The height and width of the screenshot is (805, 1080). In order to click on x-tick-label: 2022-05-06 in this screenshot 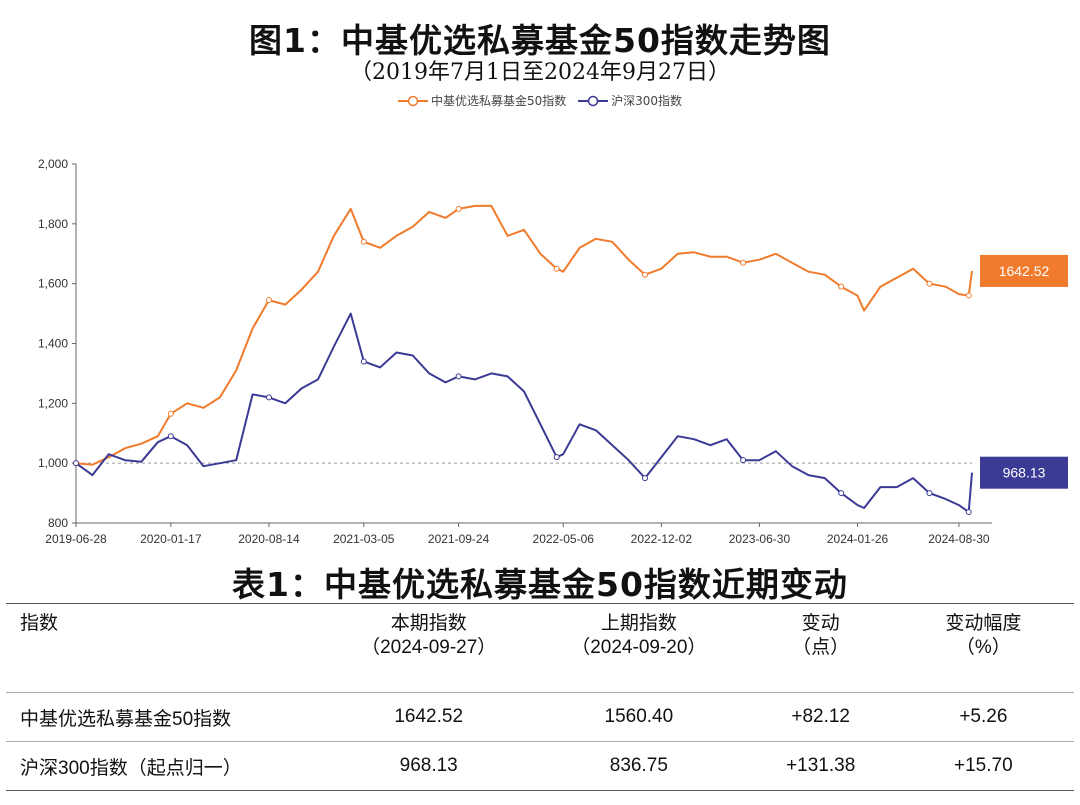, I will do `click(564, 539)`.